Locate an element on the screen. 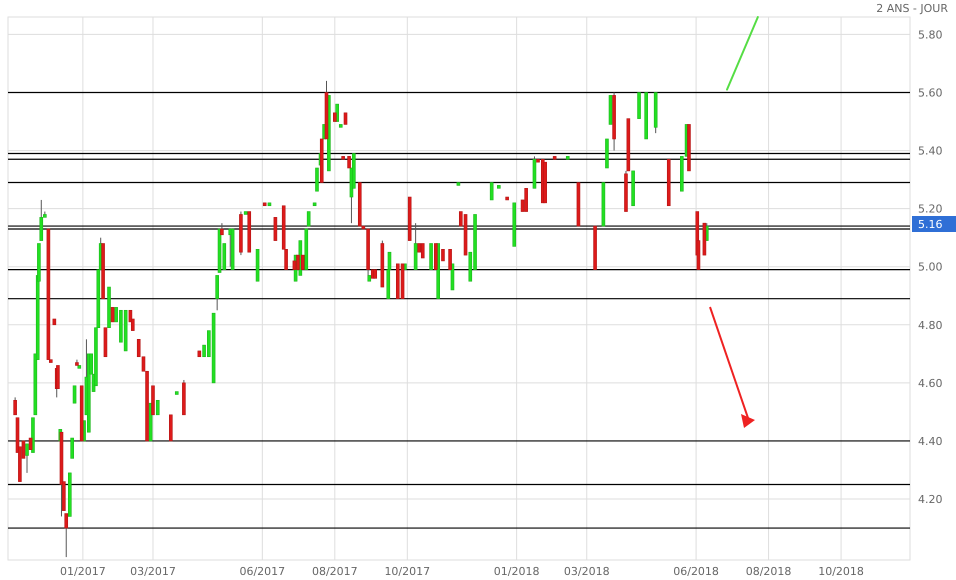 This screenshot has width=956, height=580. x-tick-label: 06/2018 is located at coordinates (696, 571).